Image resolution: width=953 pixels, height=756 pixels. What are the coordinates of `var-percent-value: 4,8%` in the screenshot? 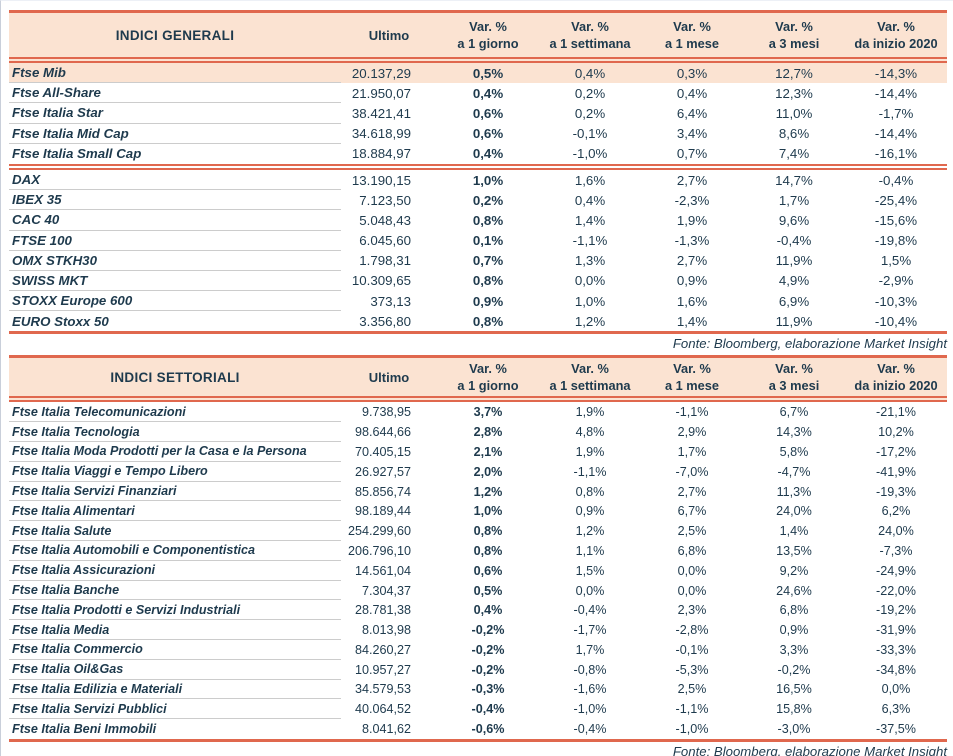 It's located at (590, 432).